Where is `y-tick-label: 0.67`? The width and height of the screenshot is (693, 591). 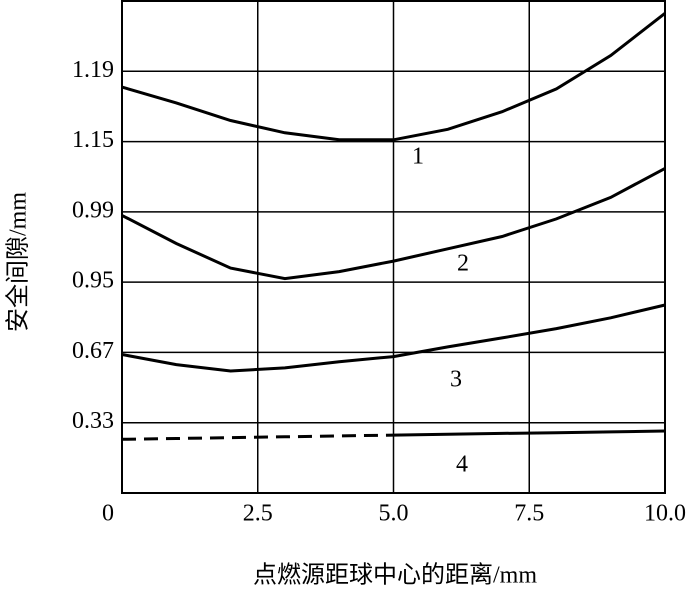 y-tick-label: 0.67 is located at coordinates (93, 351).